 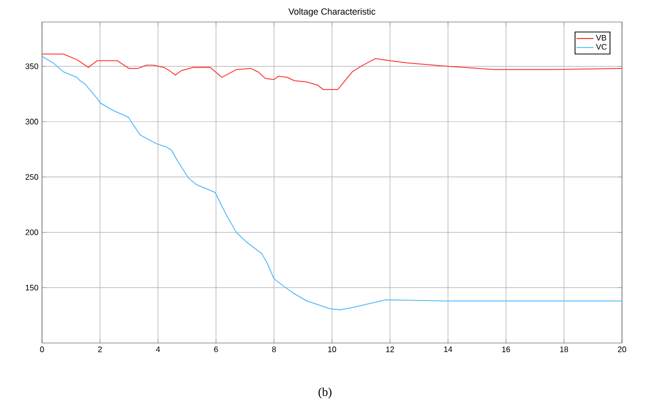 What do you see at coordinates (332, 12) in the screenshot?
I see `chart-title: Voltage Characteristic` at bounding box center [332, 12].